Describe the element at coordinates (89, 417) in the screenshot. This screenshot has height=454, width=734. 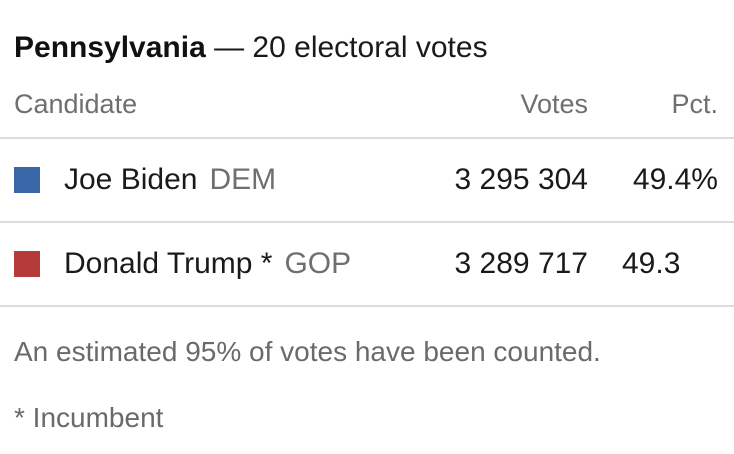
I see `incumbent-footnote: * Incumbent` at that location.